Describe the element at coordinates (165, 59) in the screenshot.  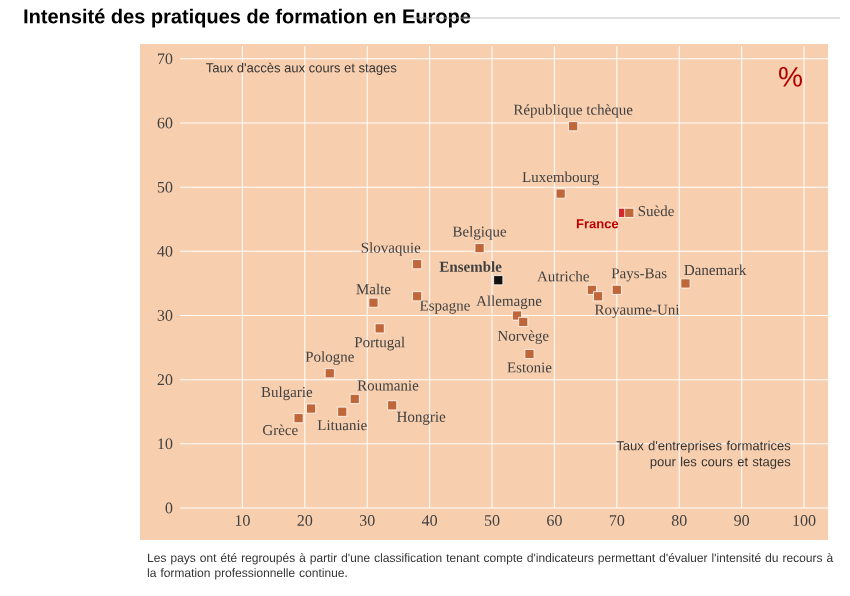
I see `y-tick-label: 70` at that location.